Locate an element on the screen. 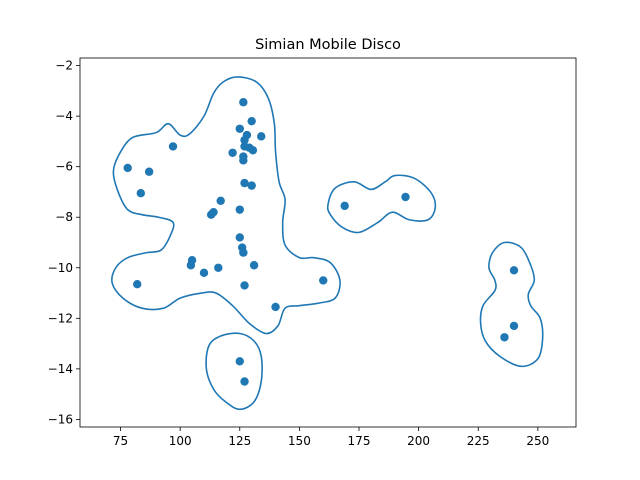 This screenshot has width=640, height=480. x-tick-label: 100 is located at coordinates (180, 441).